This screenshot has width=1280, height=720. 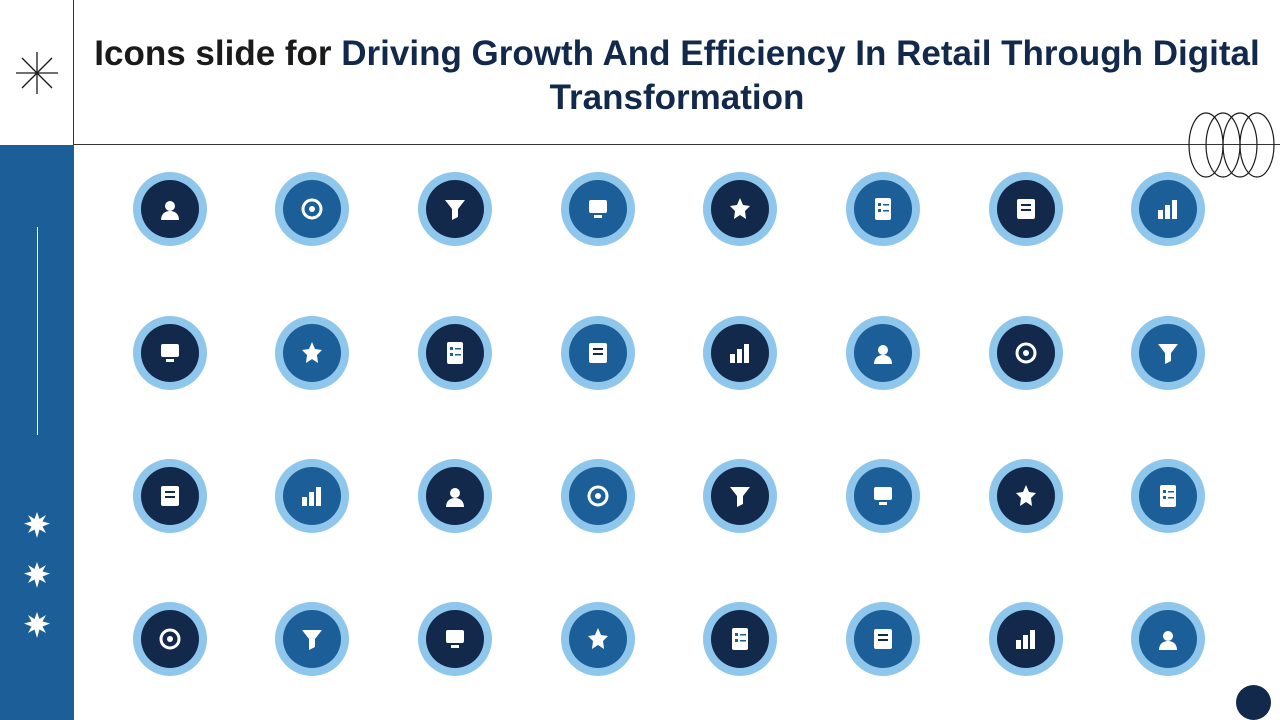 I want to click on sidebar-divider-line, so click(x=37, y=331).